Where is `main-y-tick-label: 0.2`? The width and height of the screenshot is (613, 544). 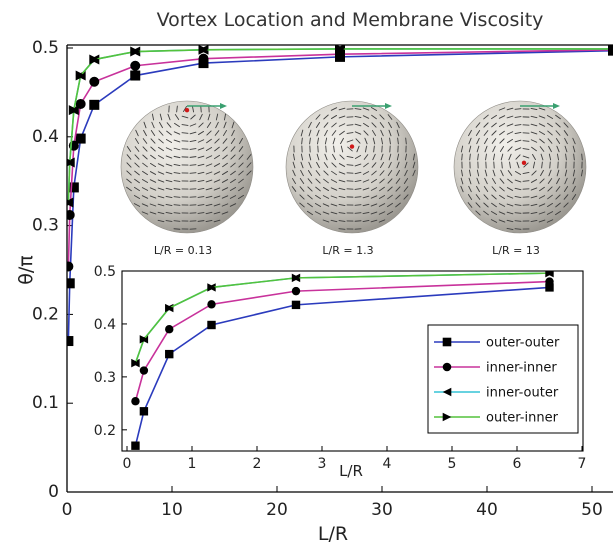 main-y-tick-label: 0.2 is located at coordinates (45, 314).